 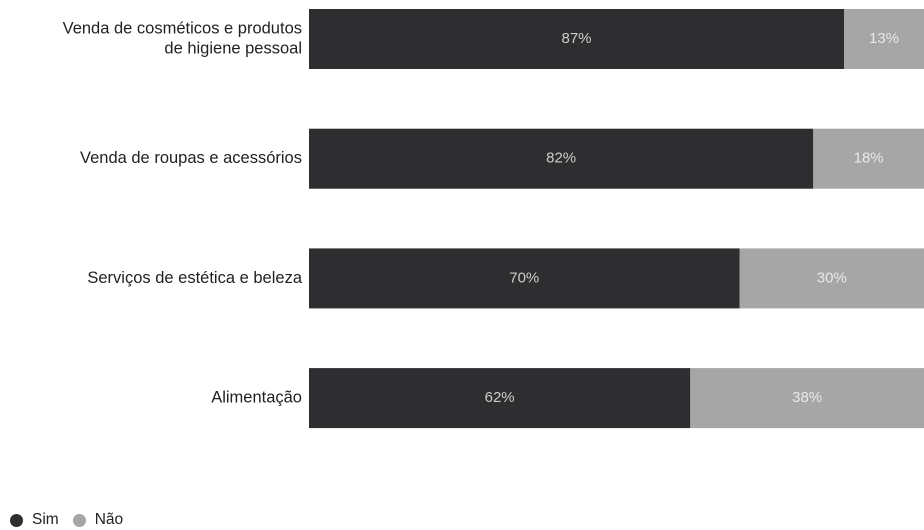 I want to click on data-label-sim: 62%, so click(x=500, y=397).